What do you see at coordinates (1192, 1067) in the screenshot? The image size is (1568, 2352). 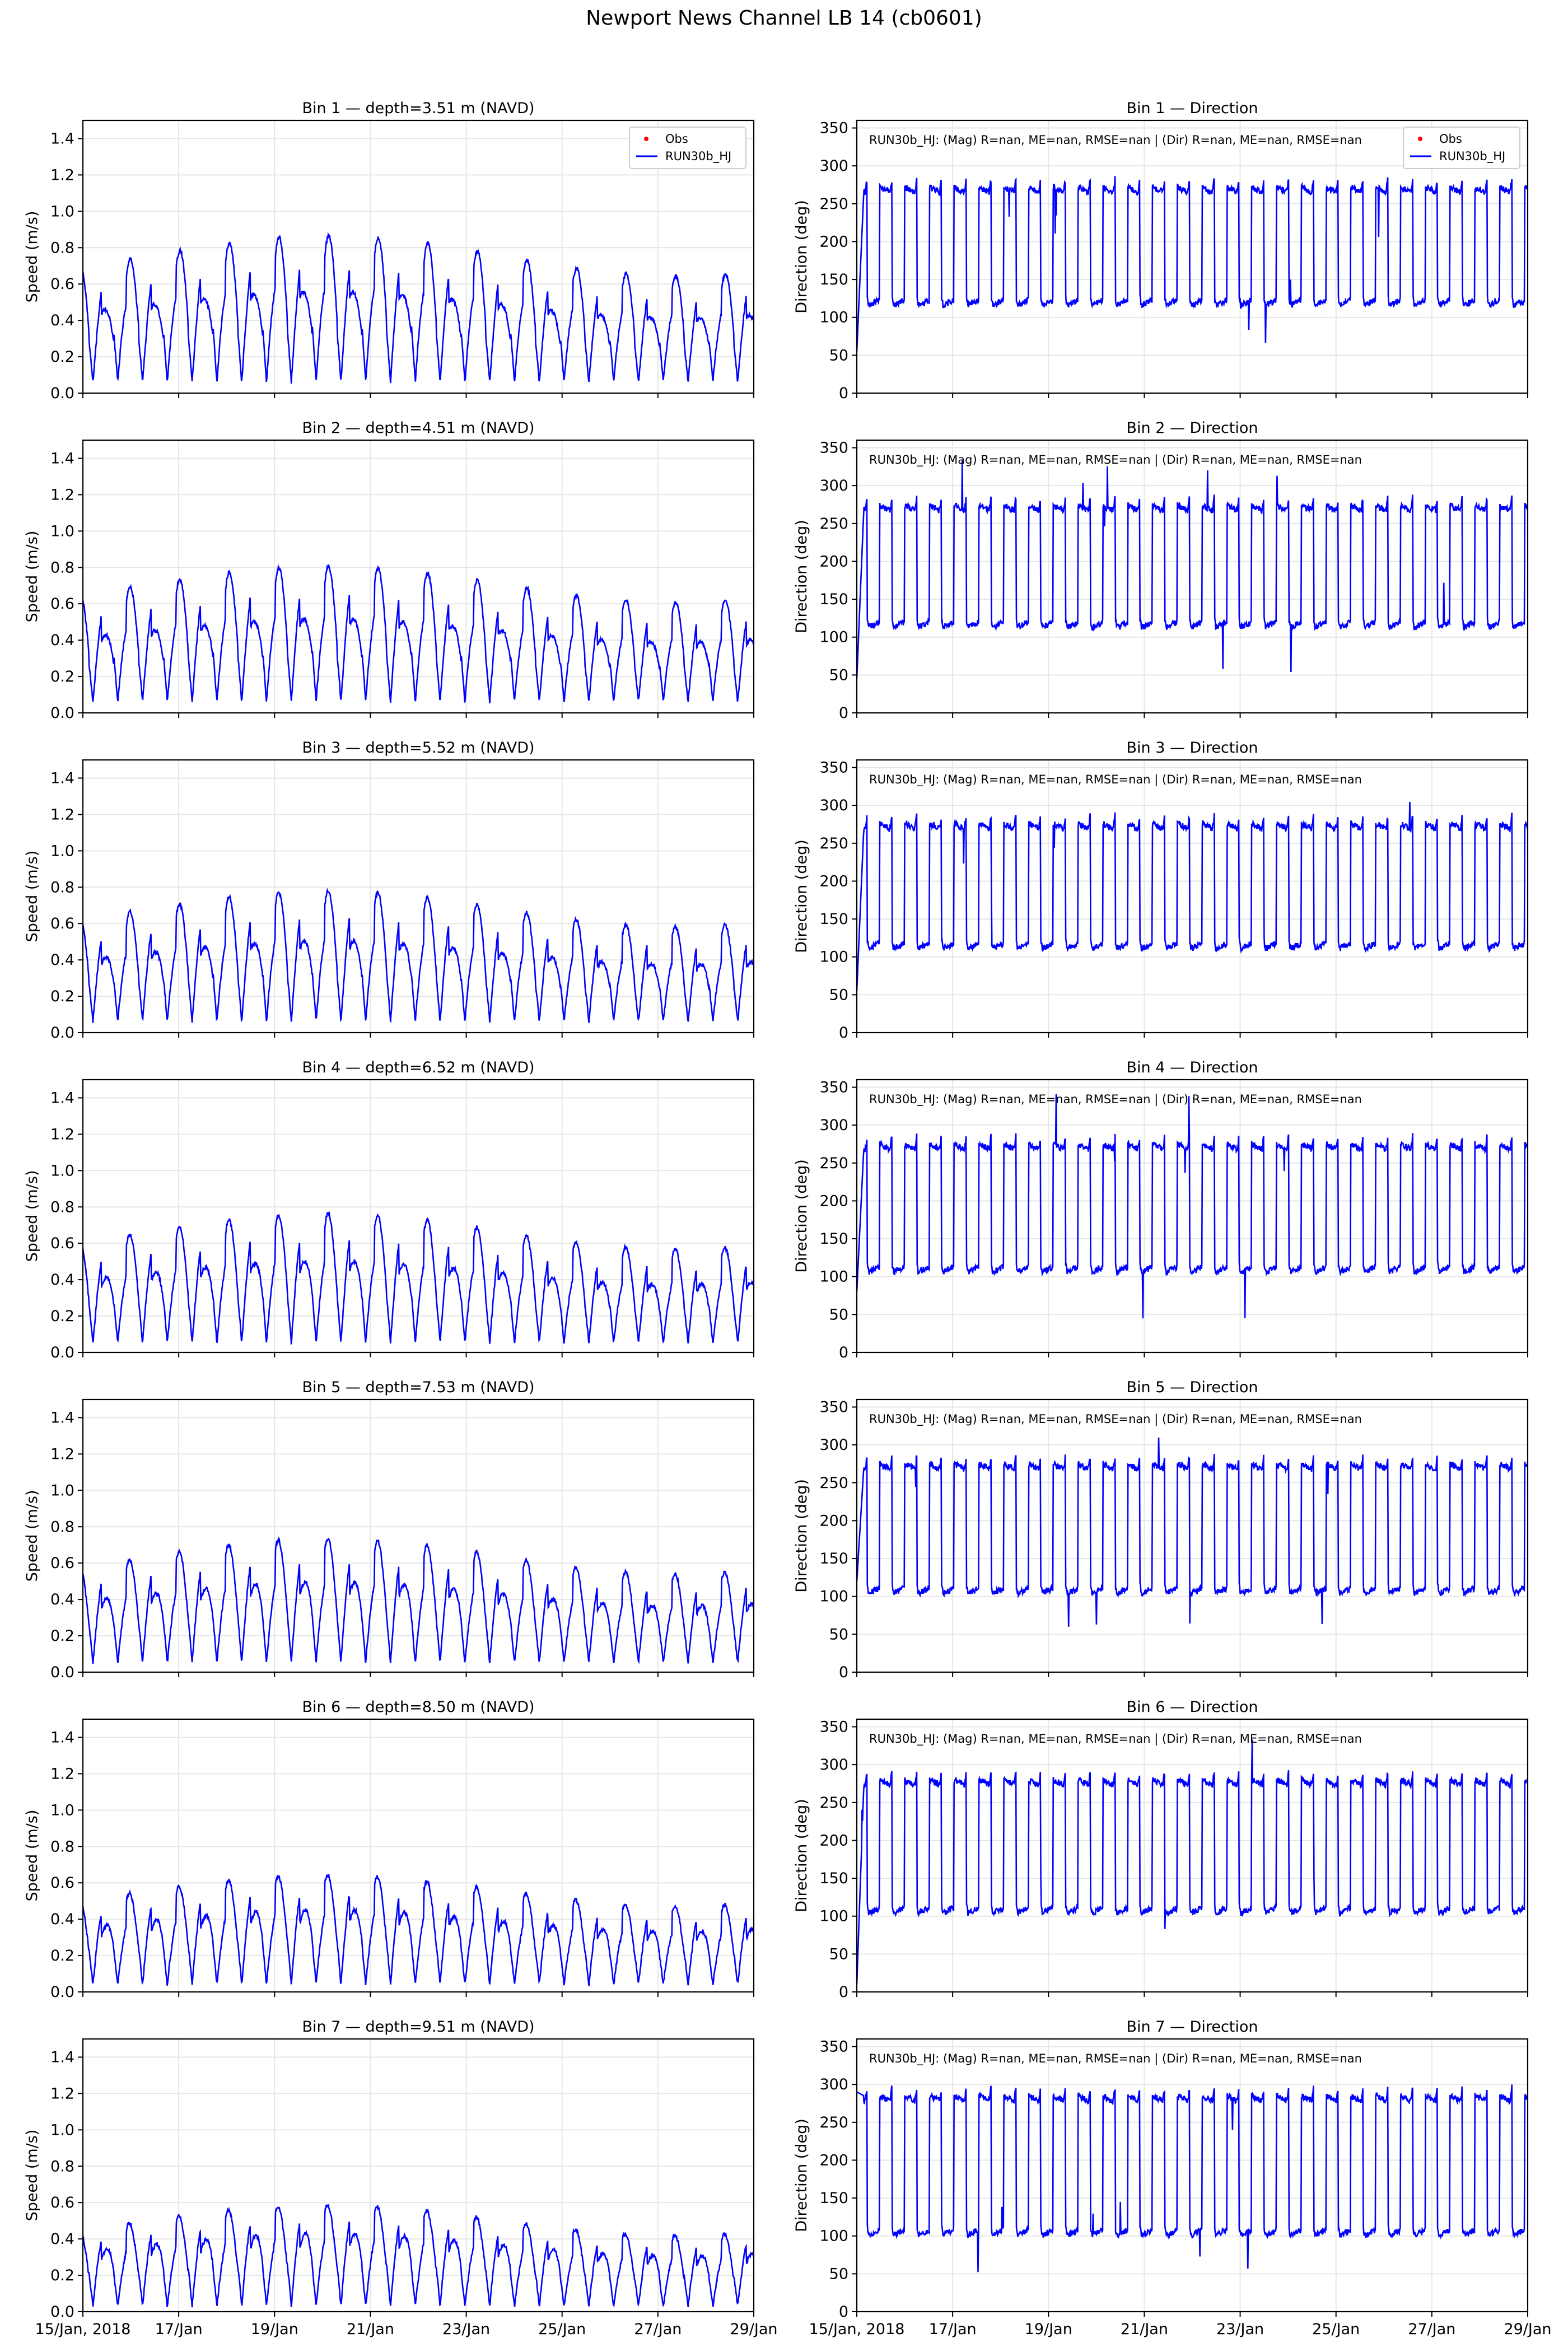 I see `panel-title: Bin 4 — Direction` at bounding box center [1192, 1067].